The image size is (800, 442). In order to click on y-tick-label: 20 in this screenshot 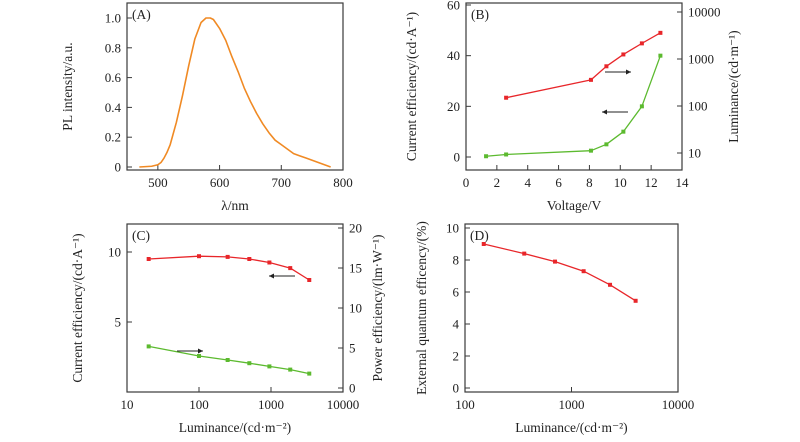, I will do `click(453, 106)`.